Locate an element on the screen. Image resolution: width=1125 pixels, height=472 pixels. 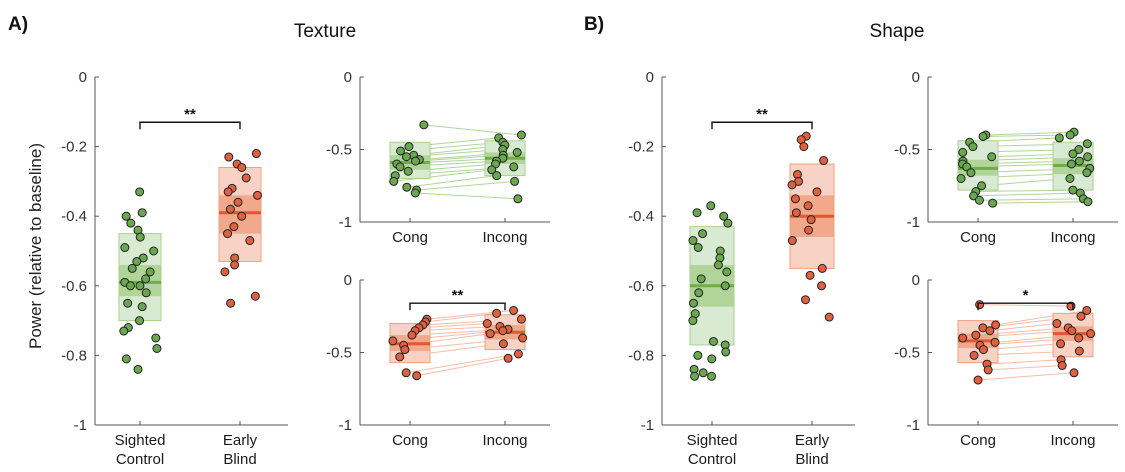
chart-A-top: 0 -0.5 -1 Cong Incong is located at coordinates (438, 157).